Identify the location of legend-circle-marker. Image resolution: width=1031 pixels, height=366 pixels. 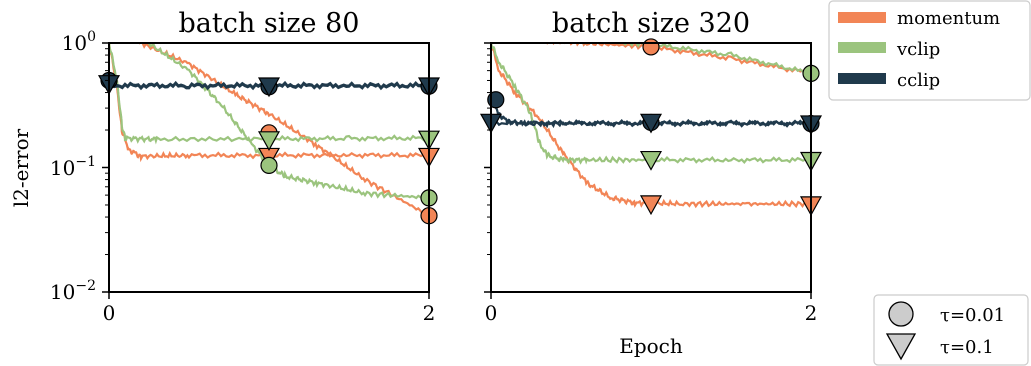
(901, 314).